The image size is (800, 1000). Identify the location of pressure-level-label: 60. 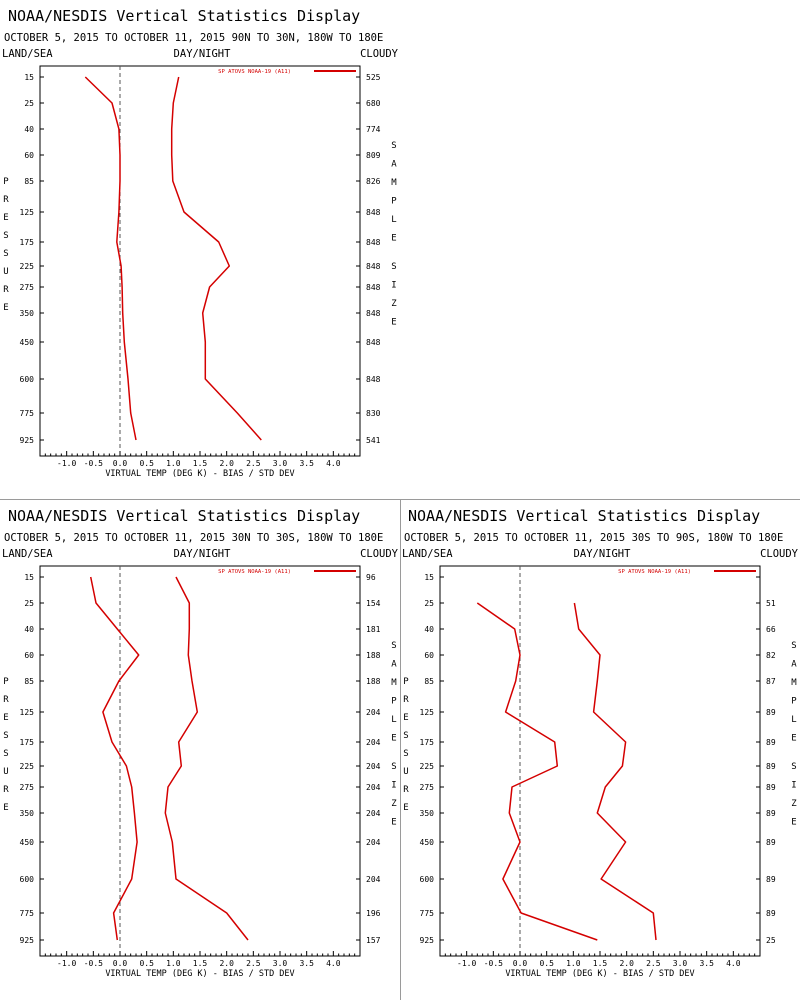
(29, 155).